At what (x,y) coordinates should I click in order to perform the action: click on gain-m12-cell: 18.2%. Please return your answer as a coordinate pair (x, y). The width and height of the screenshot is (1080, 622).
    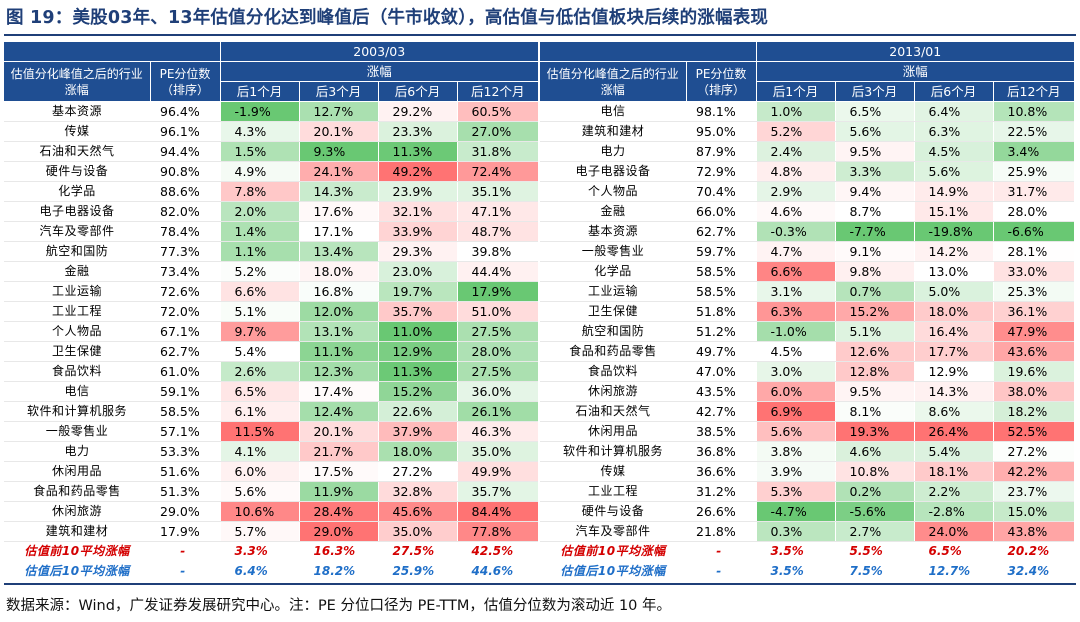
    Looking at the image, I should click on (1033, 412).